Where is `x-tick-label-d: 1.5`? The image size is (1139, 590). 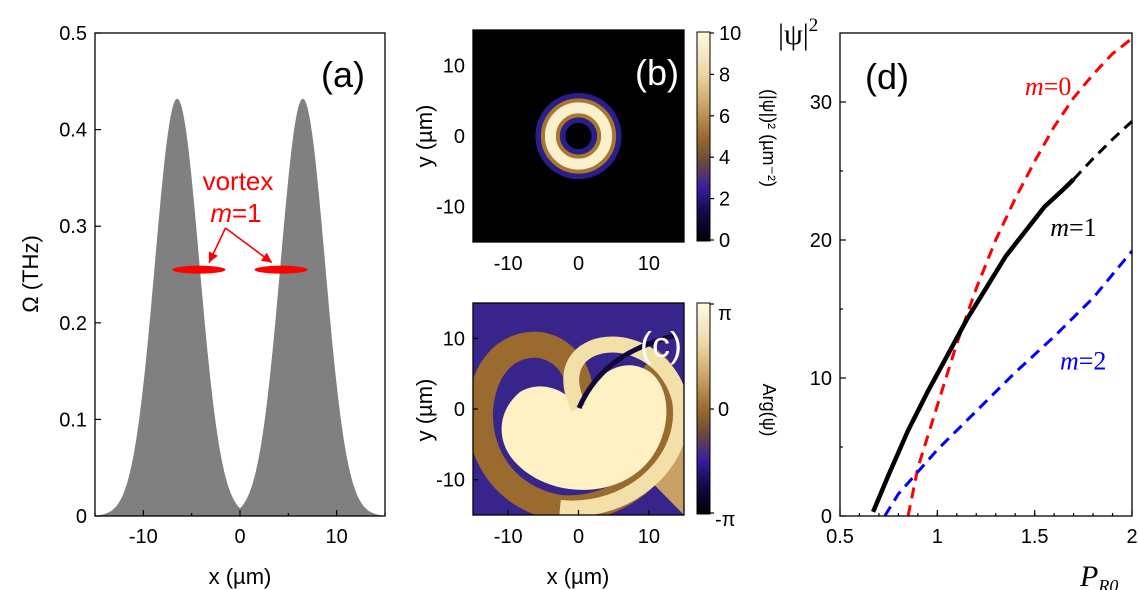 x-tick-label-d: 1.5 is located at coordinates (1035, 537).